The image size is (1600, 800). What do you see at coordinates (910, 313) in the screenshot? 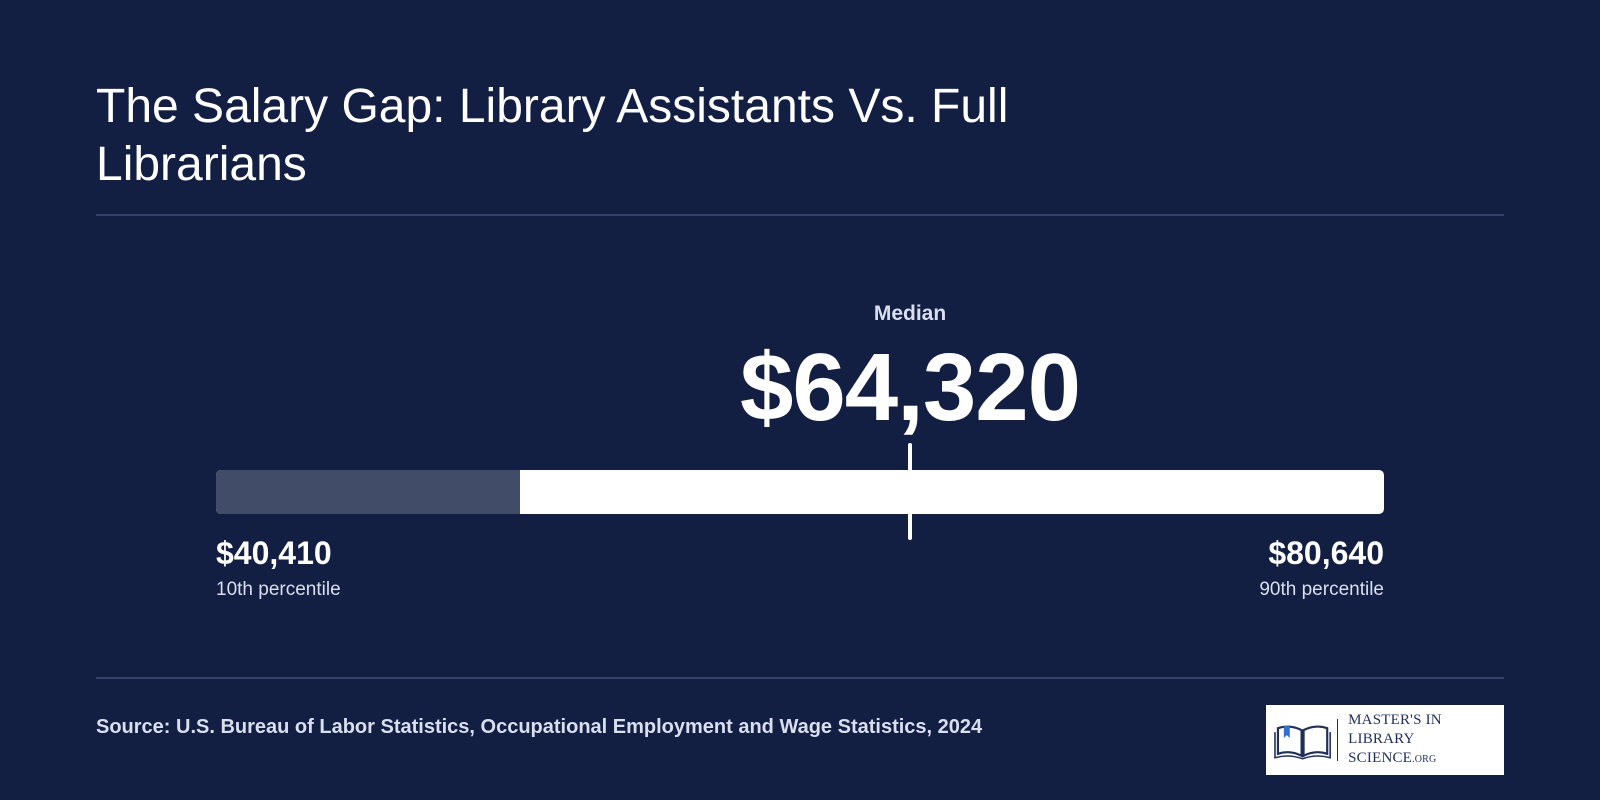
I see `median-label: Median` at bounding box center [910, 313].